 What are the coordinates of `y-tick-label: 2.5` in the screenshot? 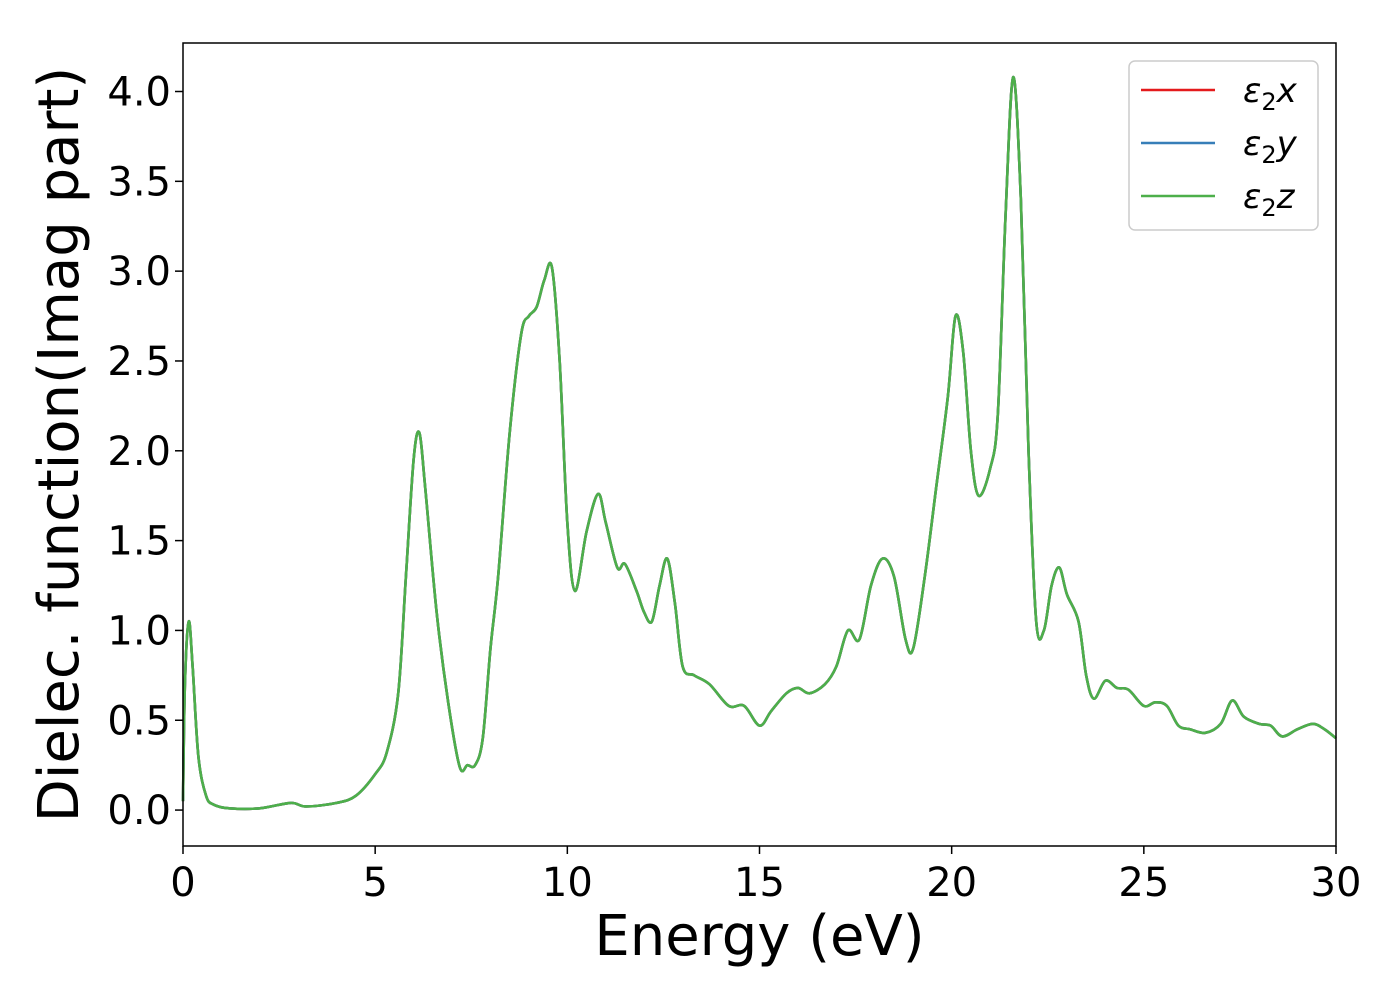 It's located at (139, 362).